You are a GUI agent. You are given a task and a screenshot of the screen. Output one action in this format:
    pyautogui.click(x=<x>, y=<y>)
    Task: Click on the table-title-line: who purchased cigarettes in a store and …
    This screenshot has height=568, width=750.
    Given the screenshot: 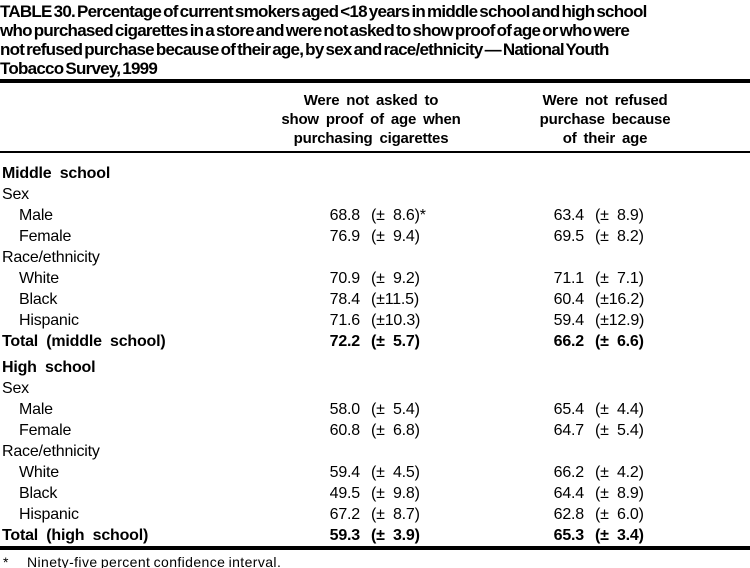 What is the action you would take?
    pyautogui.click(x=315, y=30)
    